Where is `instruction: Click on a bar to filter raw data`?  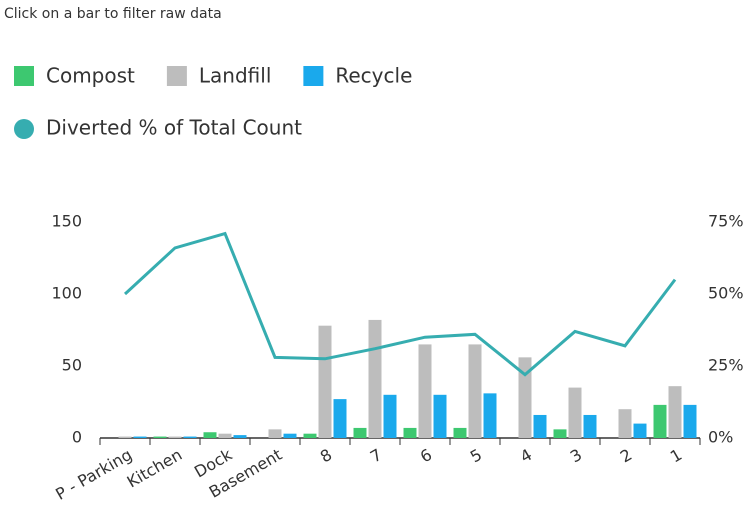 instruction: Click on a bar to filter raw data is located at coordinates (113, 14).